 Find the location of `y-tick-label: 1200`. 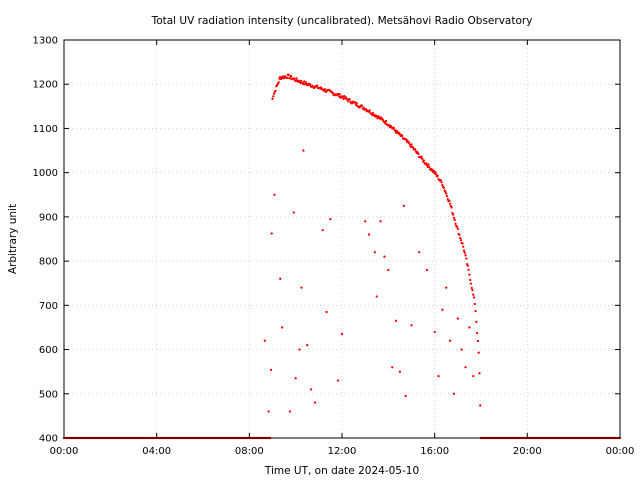

y-tick-label: 1200 is located at coordinates (45, 85).